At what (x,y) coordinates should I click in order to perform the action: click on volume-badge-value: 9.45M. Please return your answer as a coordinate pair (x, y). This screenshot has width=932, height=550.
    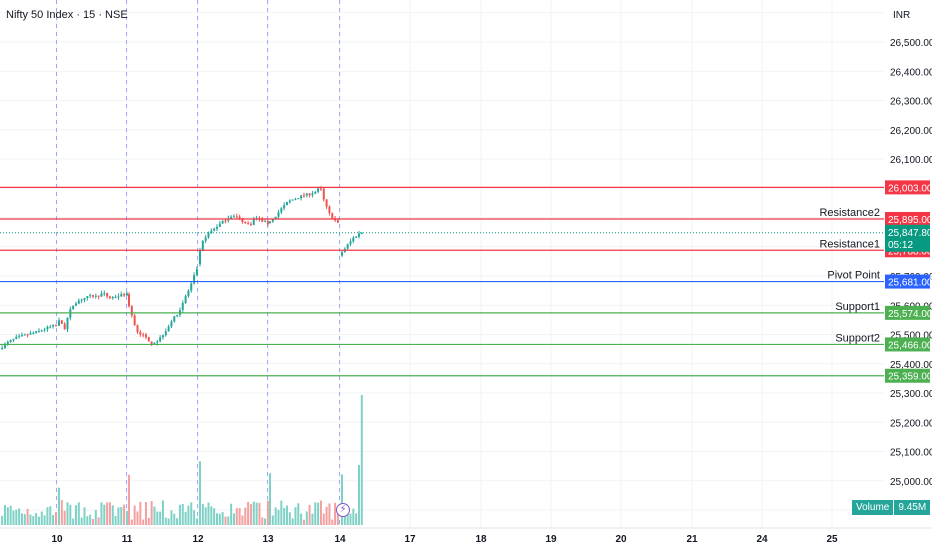
    Looking at the image, I should click on (912, 507).